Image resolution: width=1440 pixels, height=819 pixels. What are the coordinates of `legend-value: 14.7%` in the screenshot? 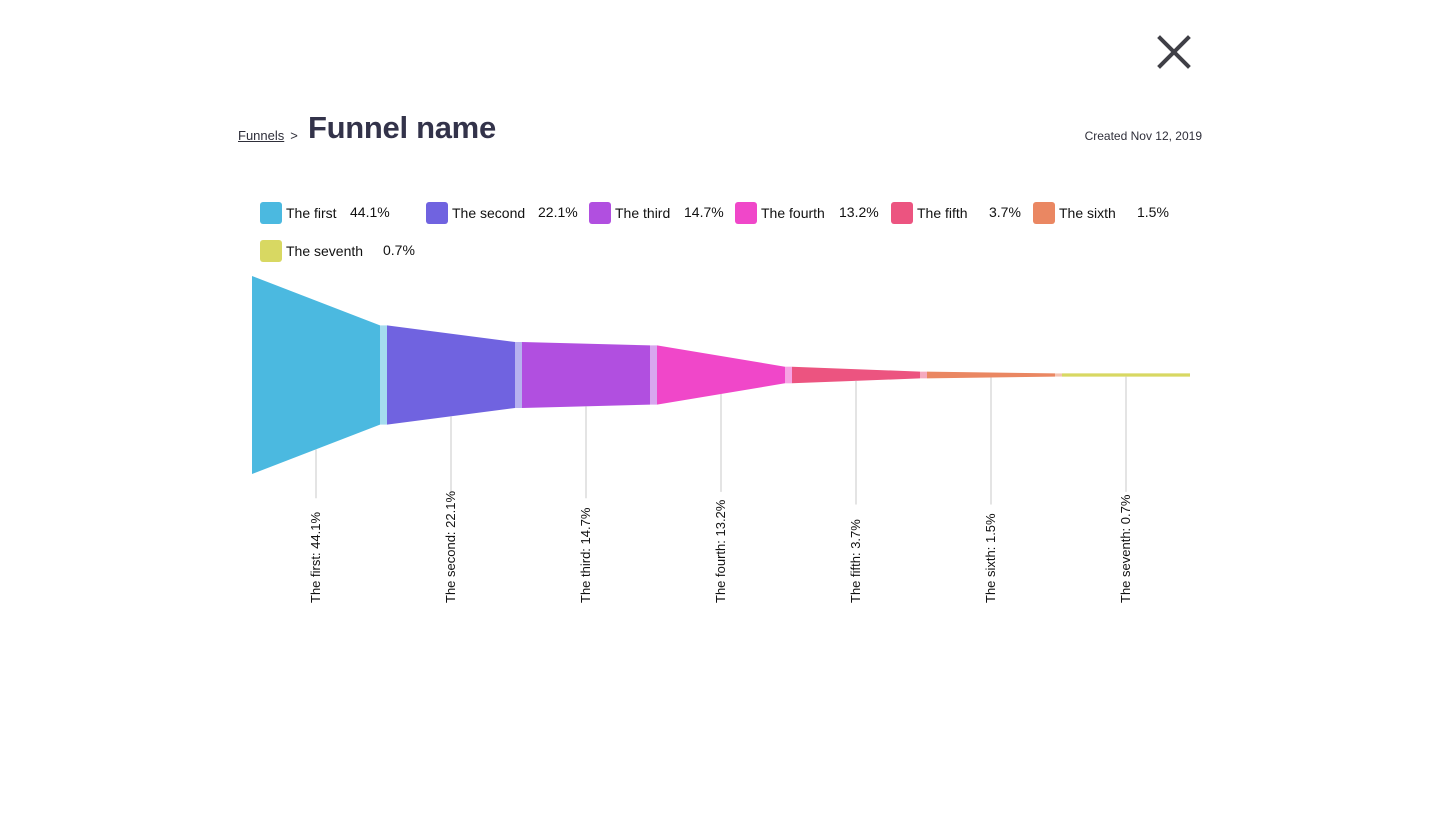 It's located at (704, 212).